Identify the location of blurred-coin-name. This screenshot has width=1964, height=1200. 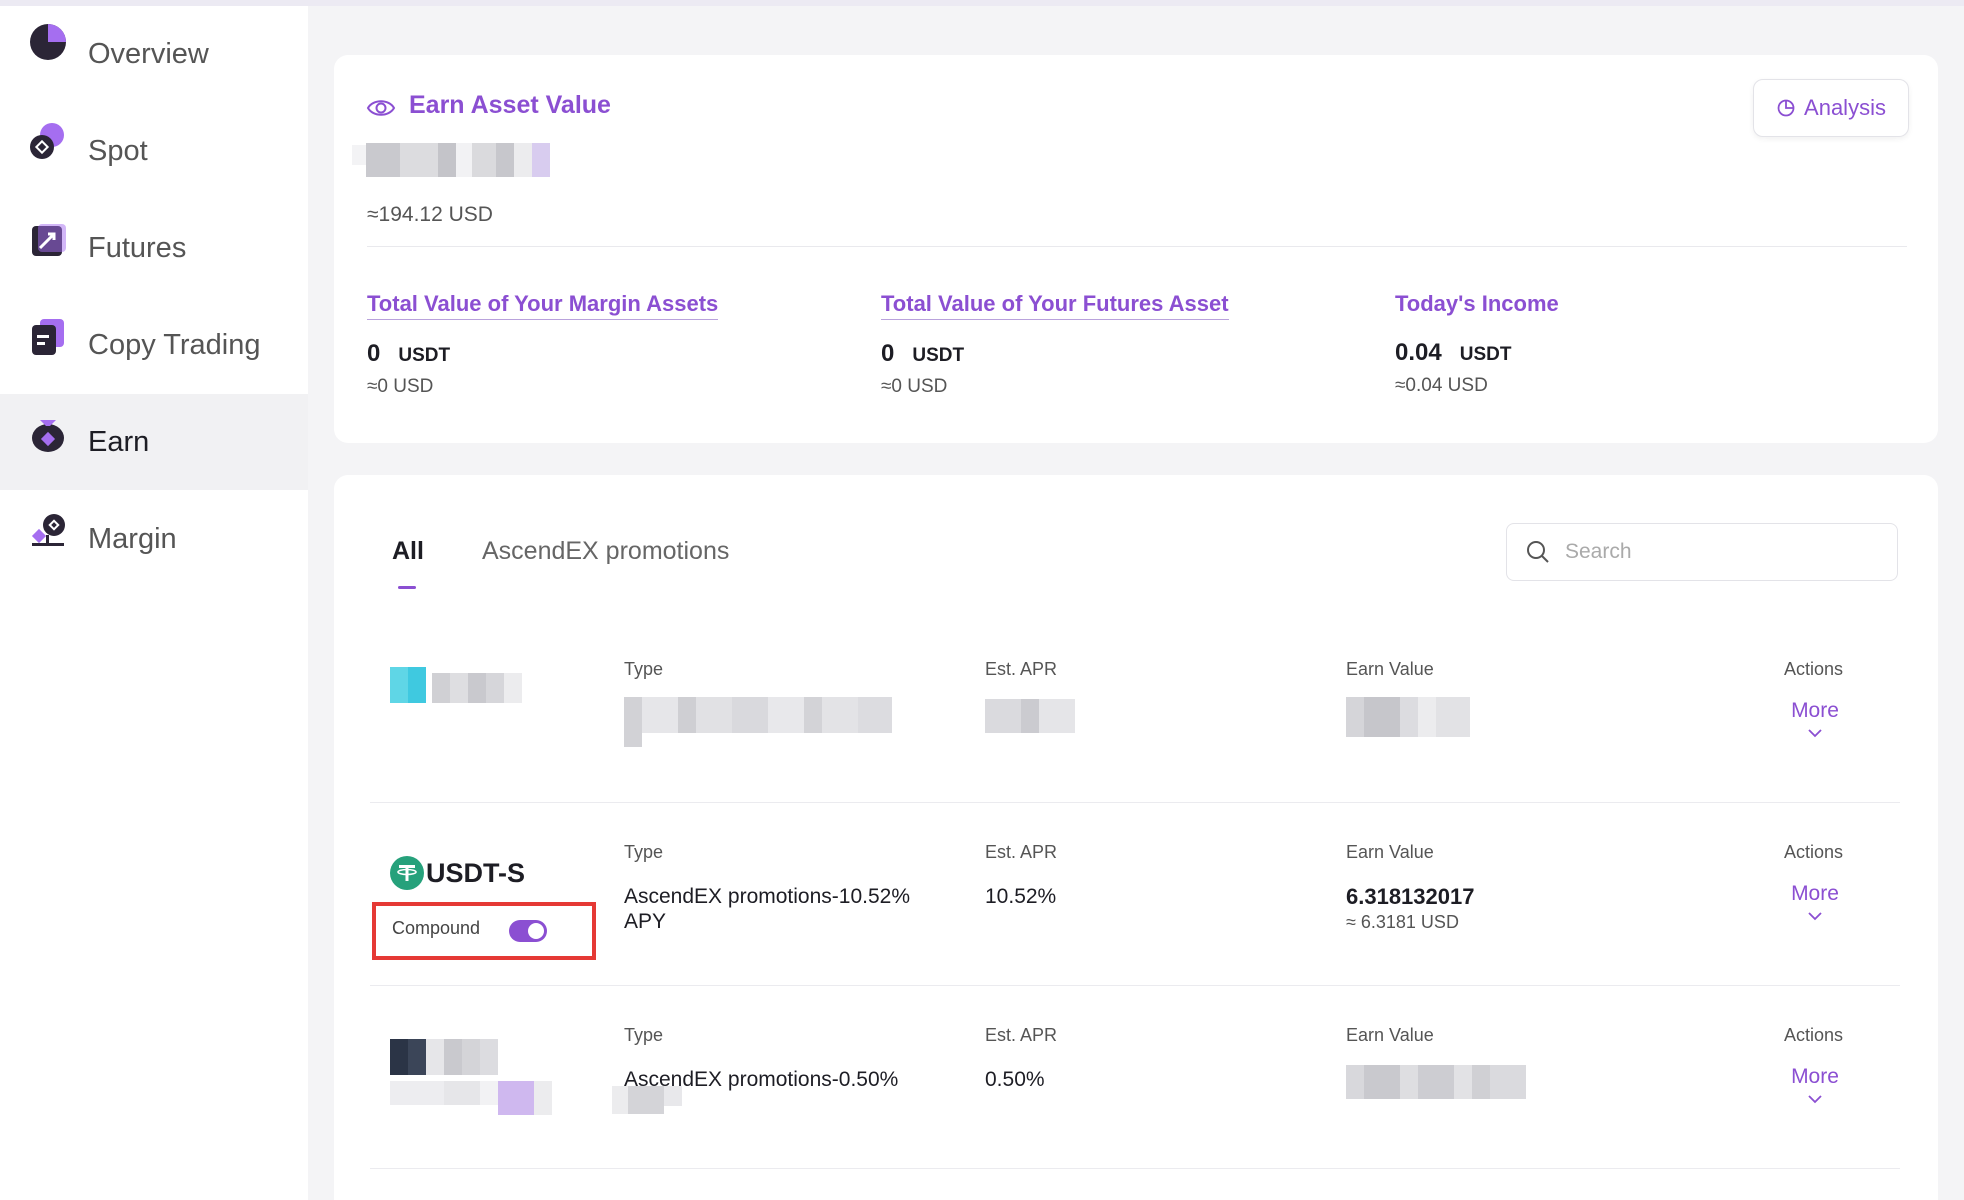
(477, 688).